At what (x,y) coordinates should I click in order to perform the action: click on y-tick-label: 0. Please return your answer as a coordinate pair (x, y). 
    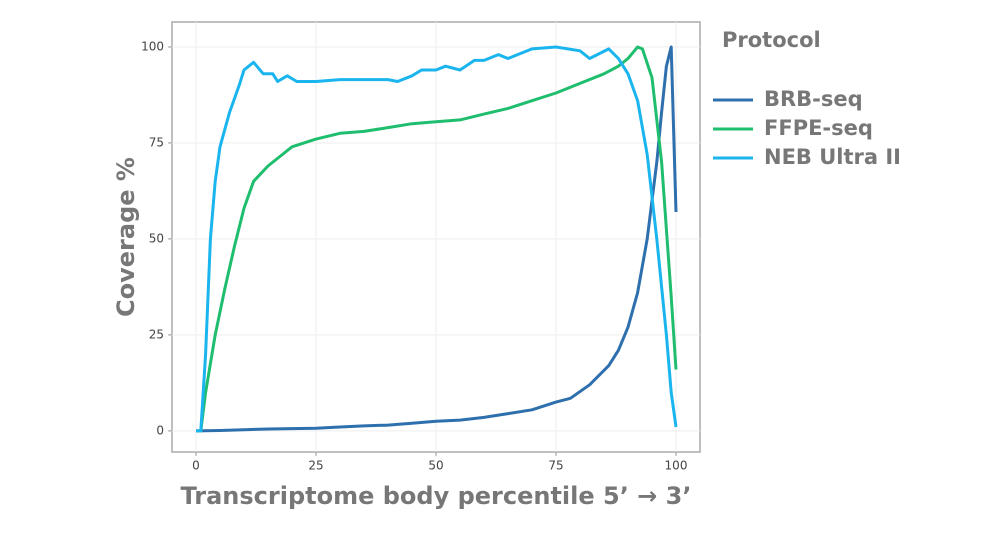
    Looking at the image, I should click on (160, 430).